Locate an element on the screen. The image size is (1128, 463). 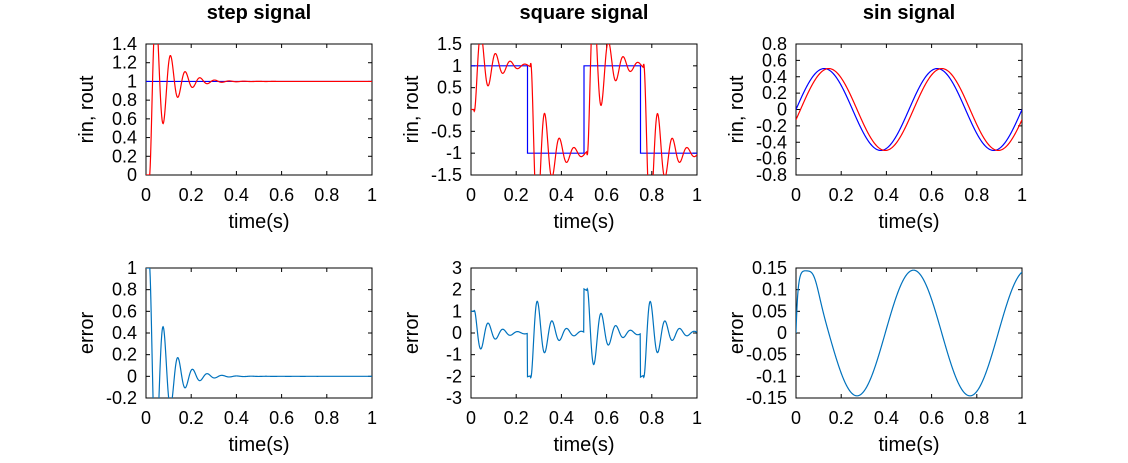
y-tick-label: -0.1 is located at coordinates (771, 376).